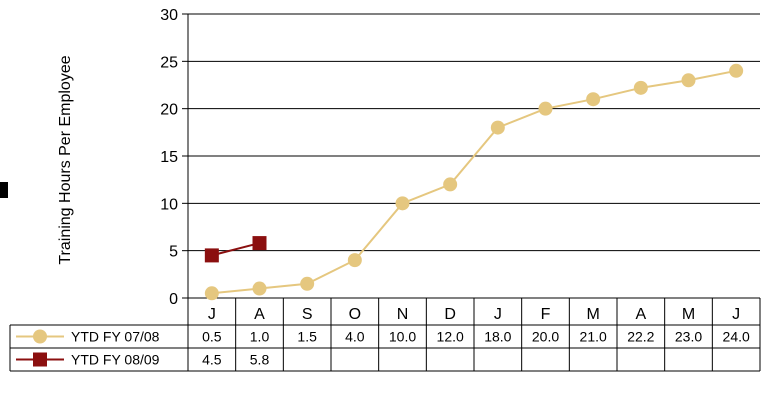 This screenshot has width=769, height=394. Describe the element at coordinates (688, 337) in the screenshot. I see `table-cell-value: 23.0` at that location.